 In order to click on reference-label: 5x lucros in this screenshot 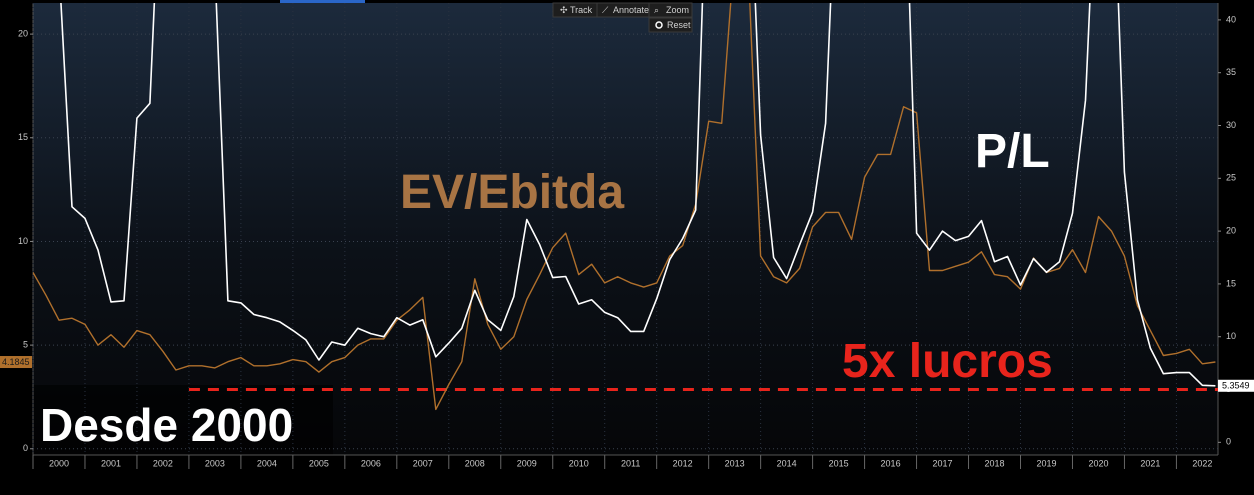, I will do `click(947, 361)`.